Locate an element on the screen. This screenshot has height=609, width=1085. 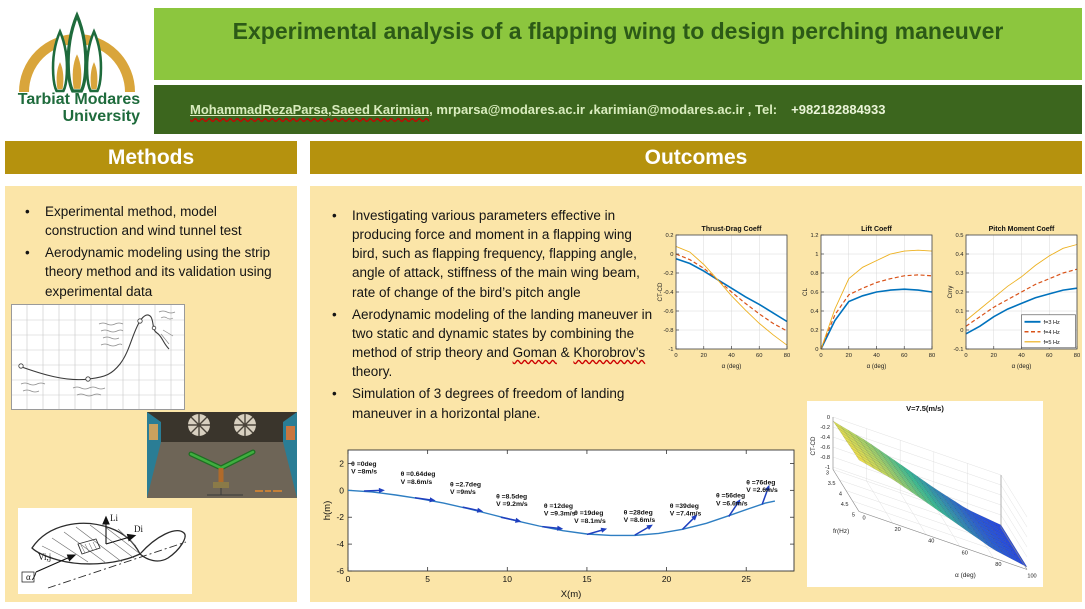
text-shape: V =9m/s is located at coordinates (463, 492).